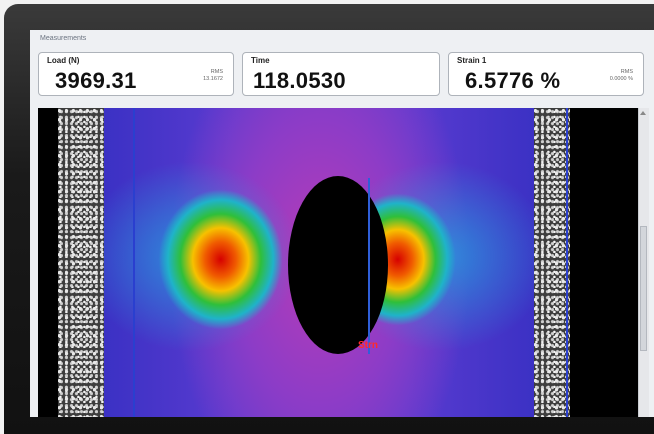 The height and width of the screenshot is (434, 654). What do you see at coordinates (472, 60) in the screenshot?
I see `strain-label: Strain 1` at bounding box center [472, 60].